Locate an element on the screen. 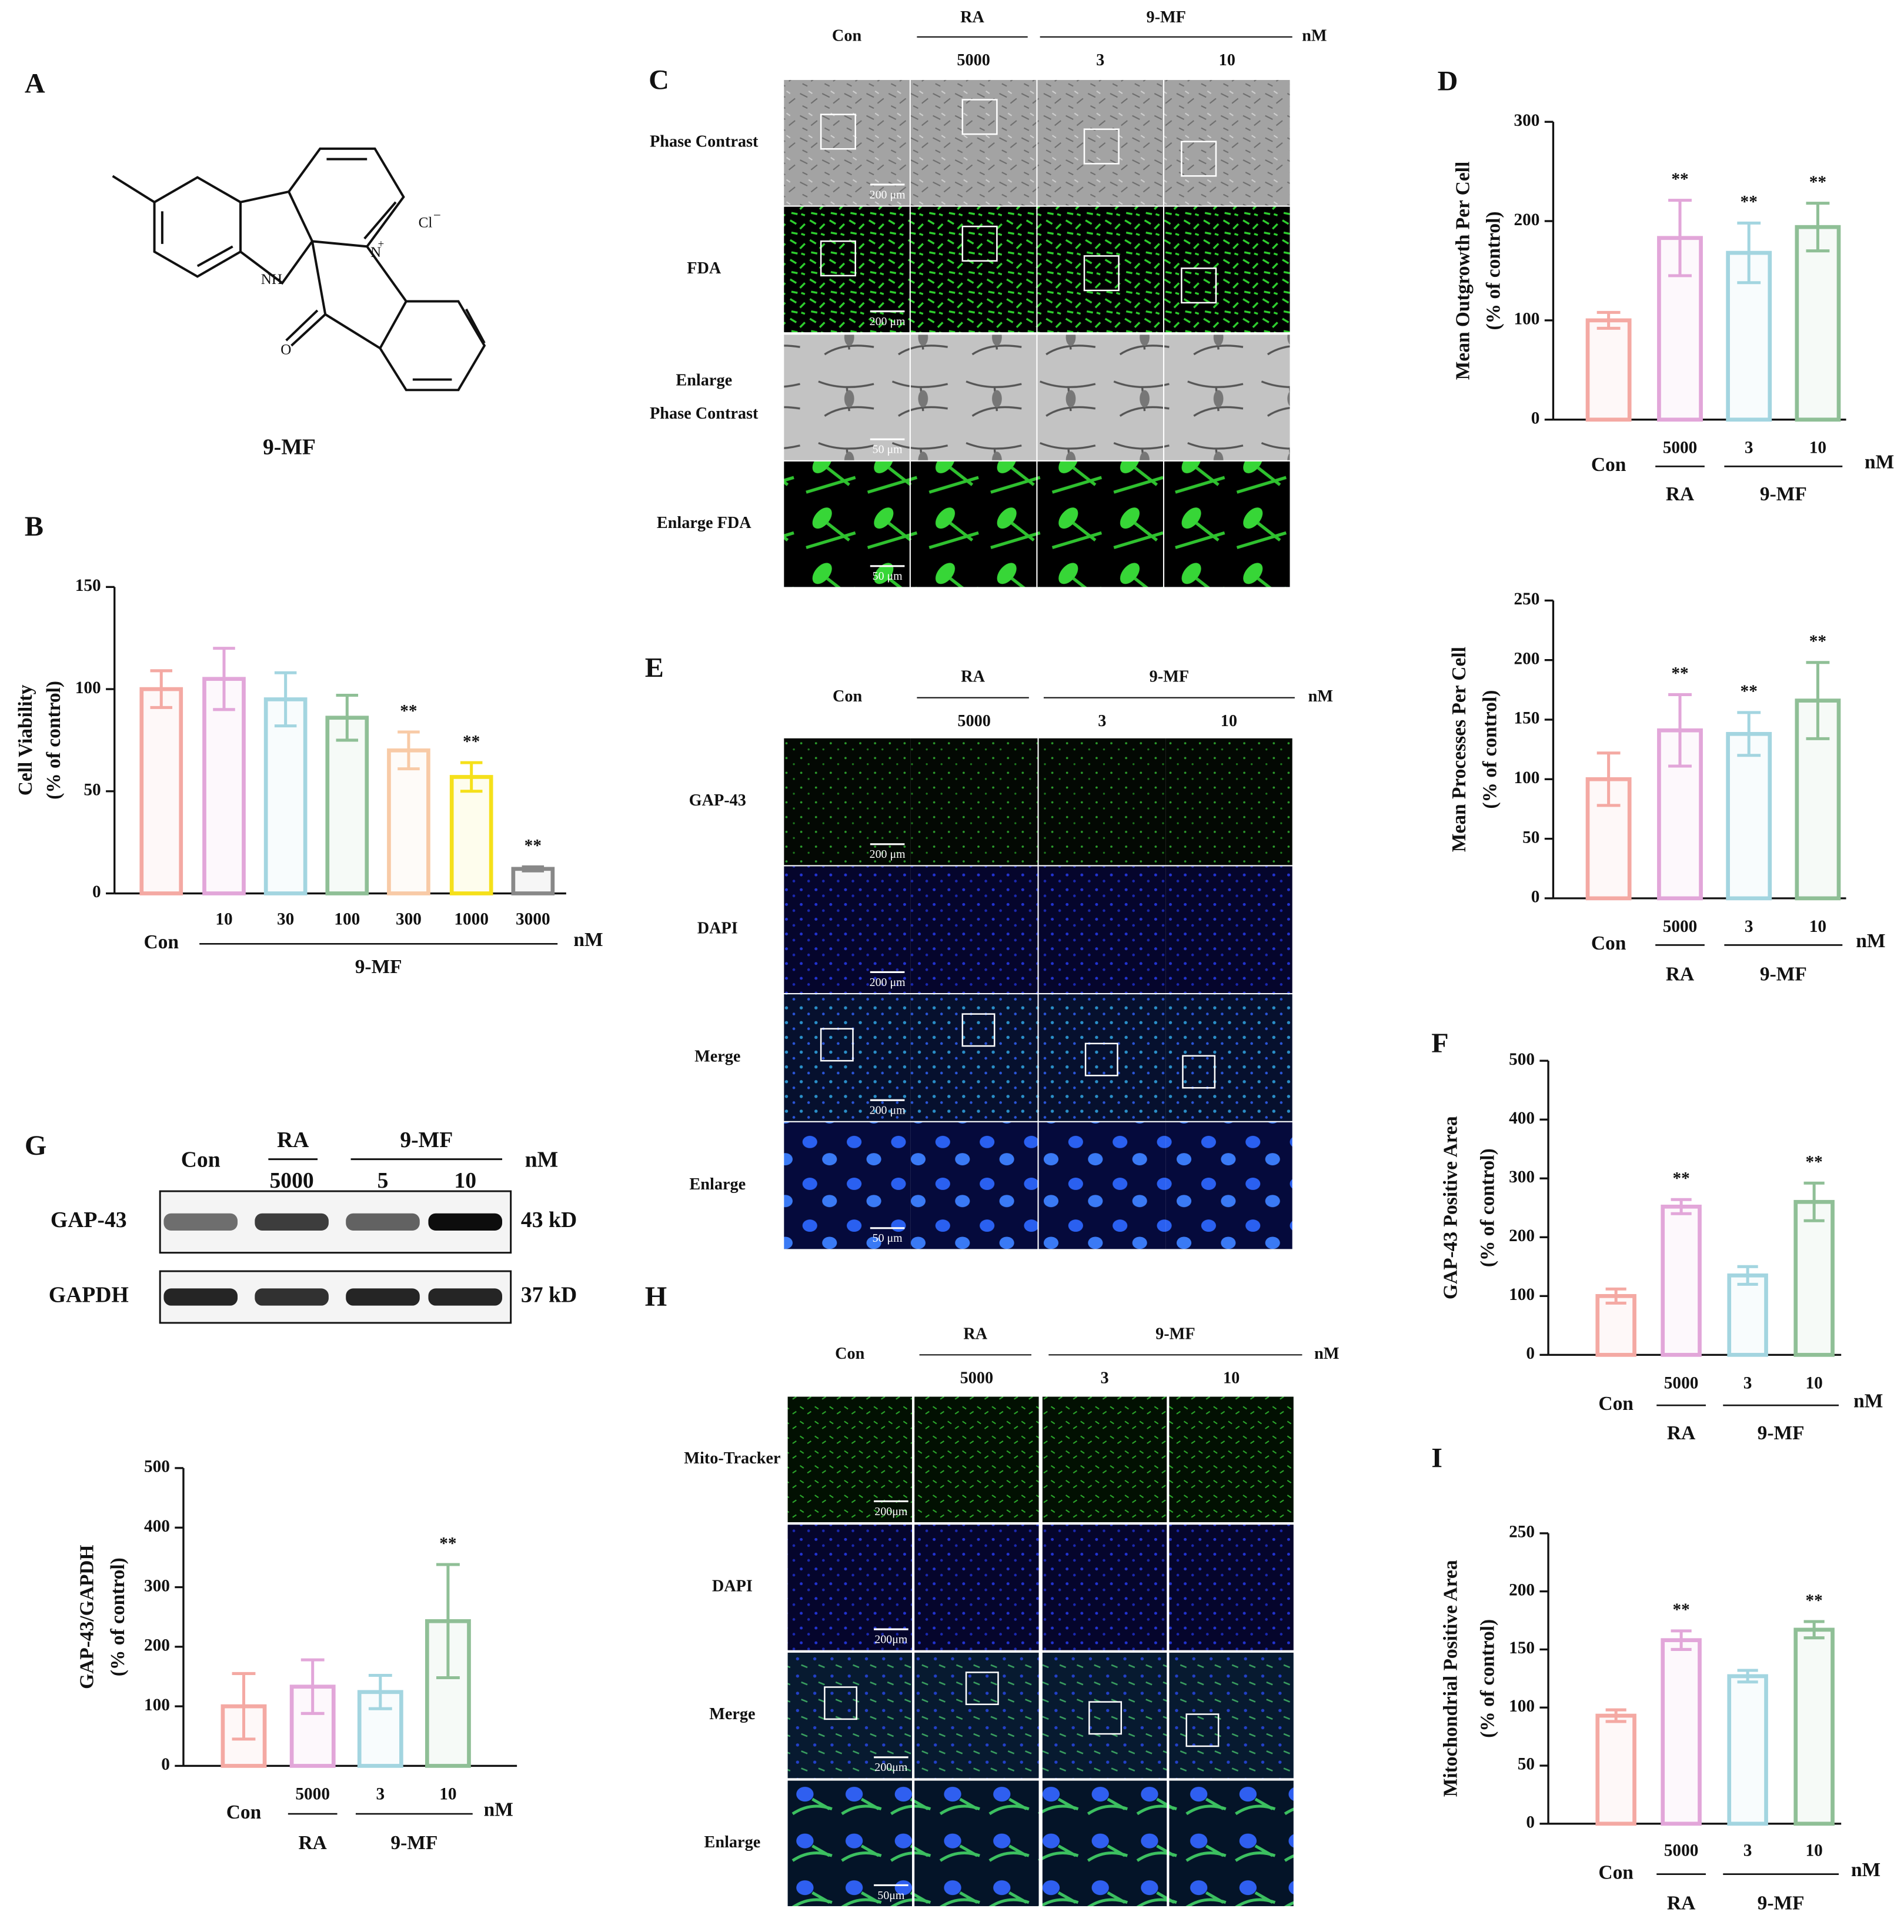  x-tick-label: 300 is located at coordinates (409, 919).